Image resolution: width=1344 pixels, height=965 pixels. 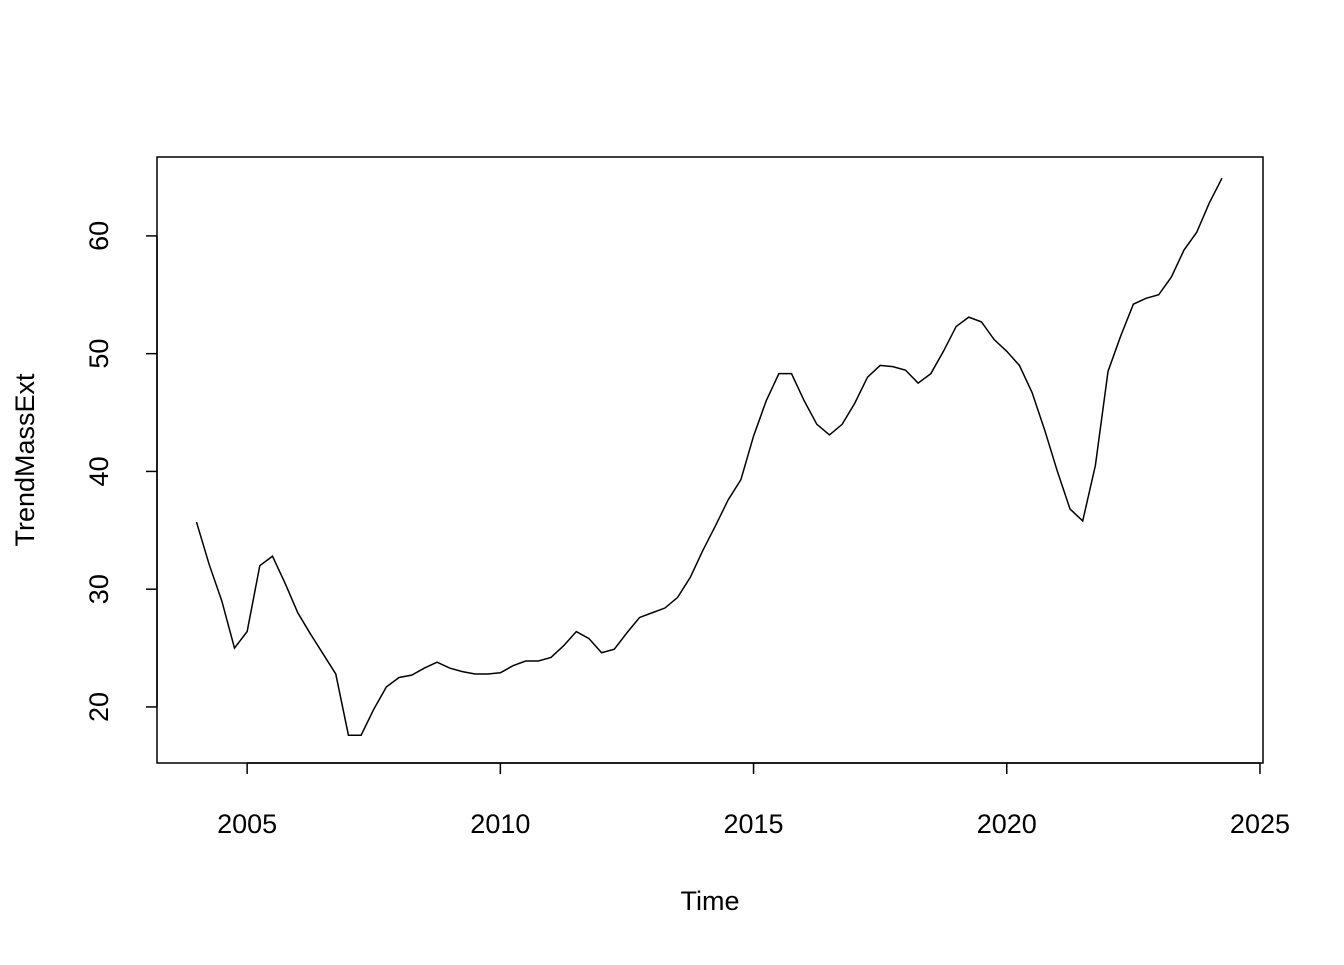 I want to click on y-tick-label: 30, so click(x=99, y=589).